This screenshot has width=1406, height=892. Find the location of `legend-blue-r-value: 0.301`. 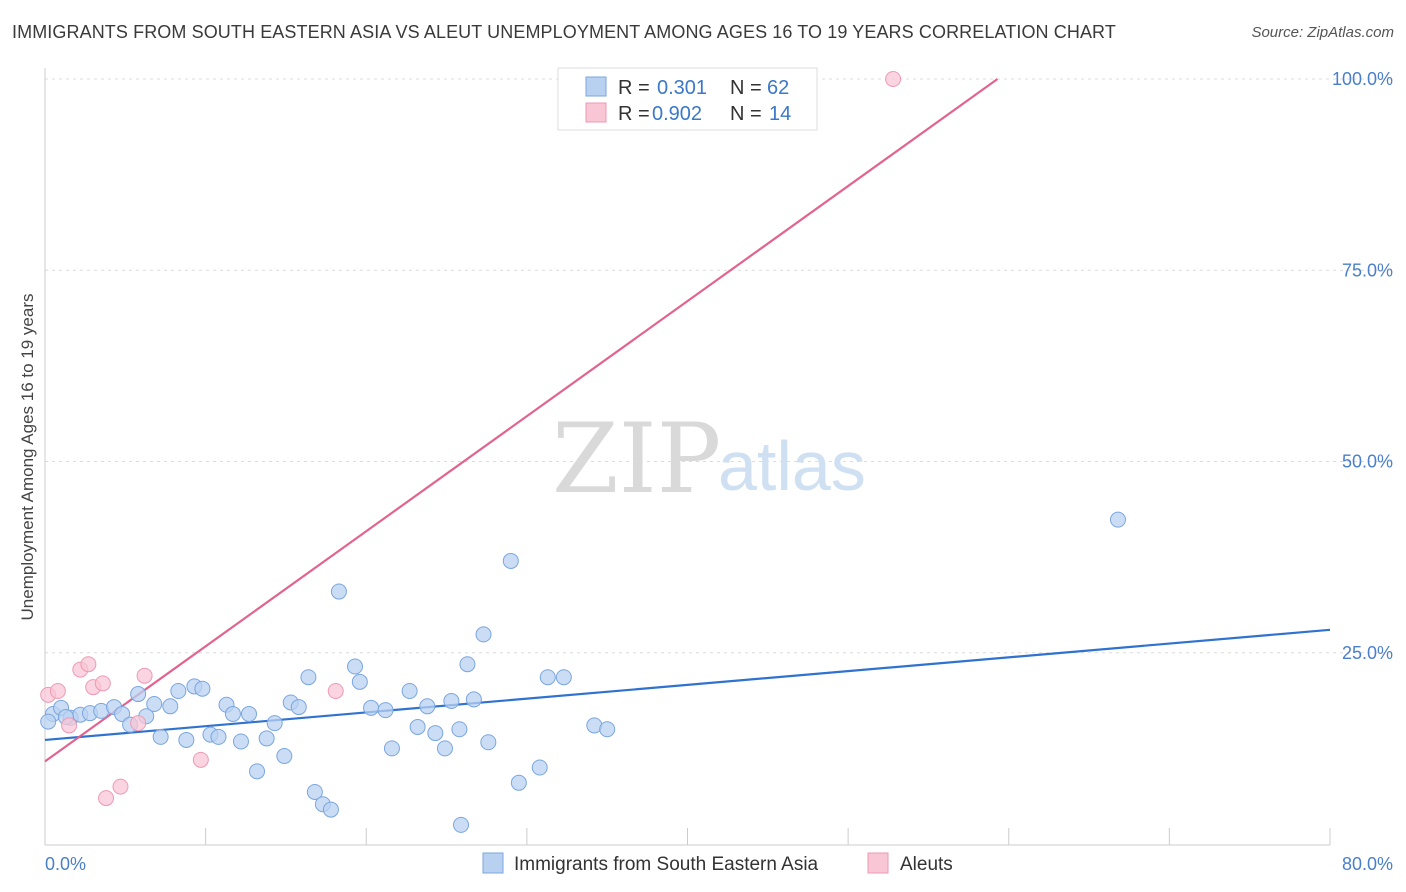

legend-blue-r-value: 0.301 is located at coordinates (682, 88).